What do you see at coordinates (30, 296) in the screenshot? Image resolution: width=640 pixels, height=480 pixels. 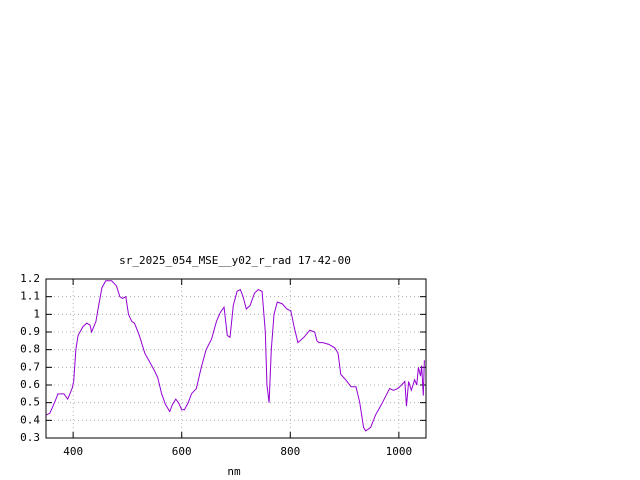 I see `y-tick-label: 1.1` at bounding box center [30, 296].